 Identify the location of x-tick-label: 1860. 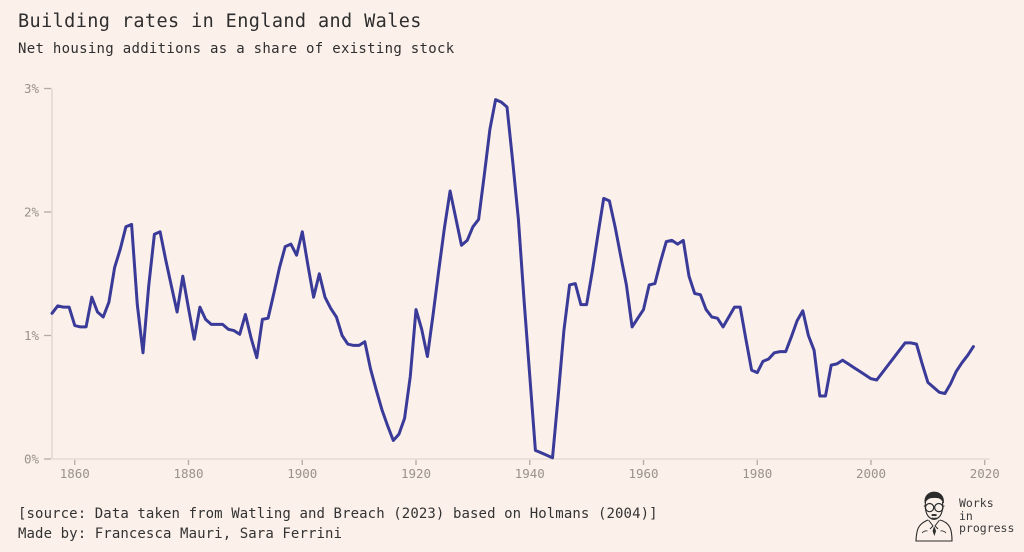
(75, 473).